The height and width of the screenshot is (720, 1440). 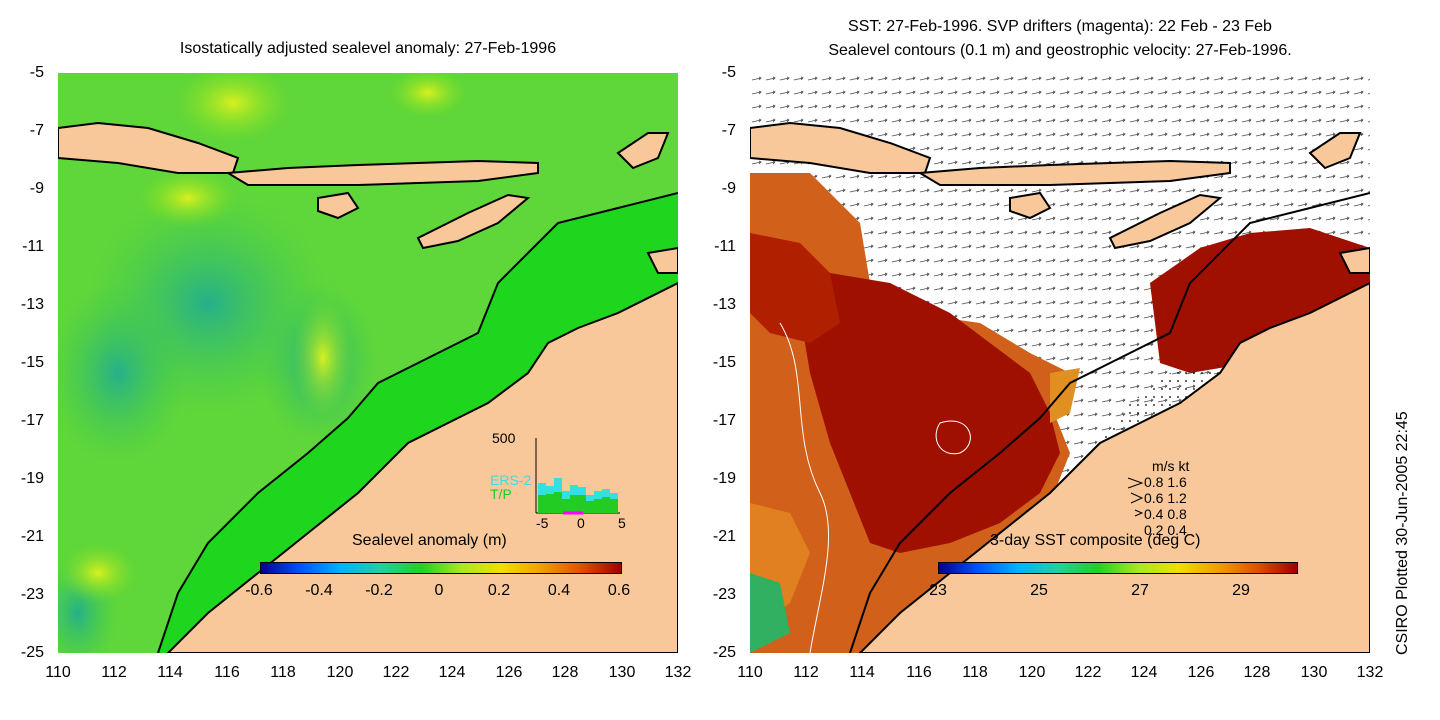 What do you see at coordinates (509, 672) in the screenshot?
I see `left-xtick: 126` at bounding box center [509, 672].